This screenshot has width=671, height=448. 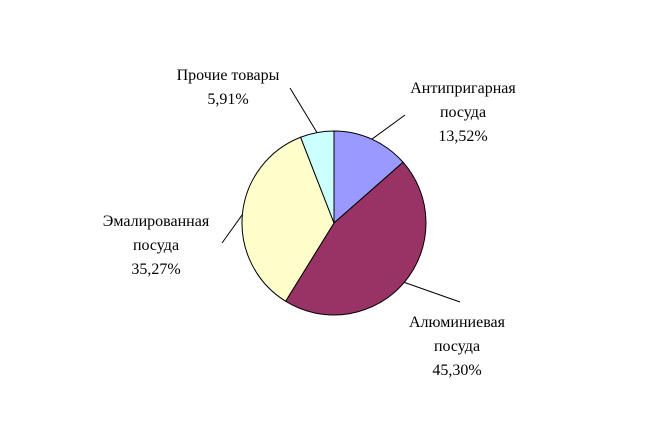 What do you see at coordinates (228, 99) in the screenshot?
I see `value-label: 5,91%` at bounding box center [228, 99].